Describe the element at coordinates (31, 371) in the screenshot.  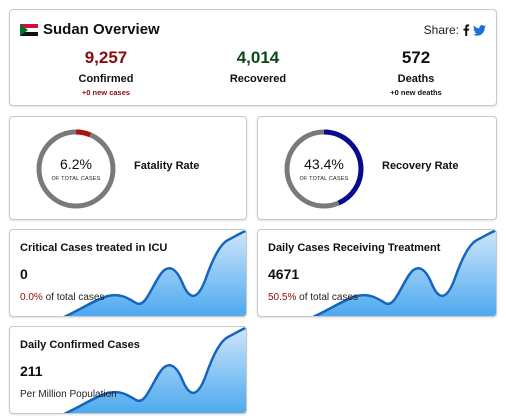
I see `daily-value: 211` at that location.